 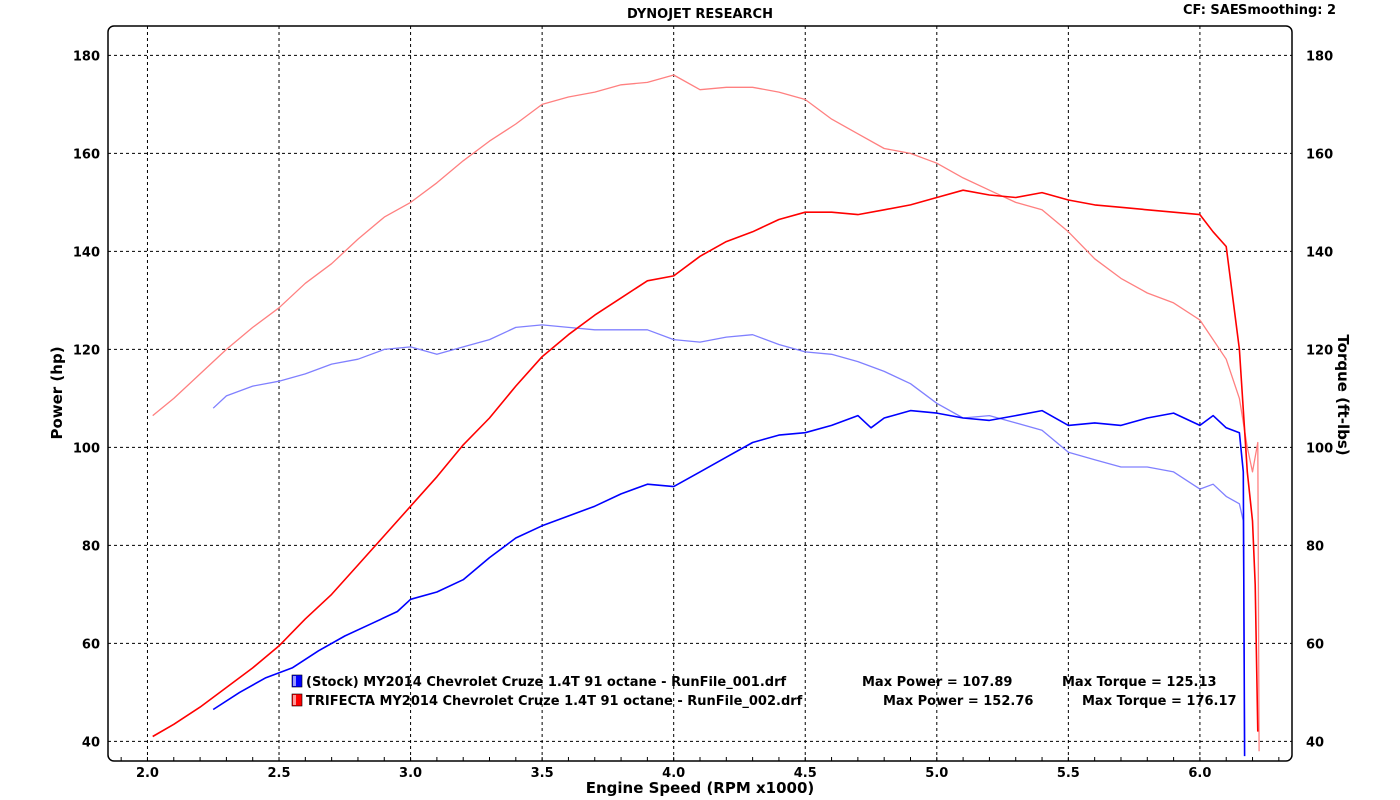 What do you see at coordinates (91, 644) in the screenshot?
I see `y-tick-label-left: 60` at bounding box center [91, 644].